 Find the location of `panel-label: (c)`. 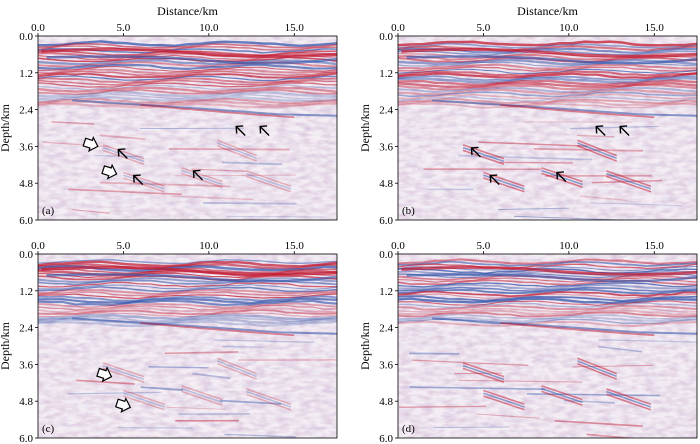

panel-label: (c) is located at coordinates (48, 429).